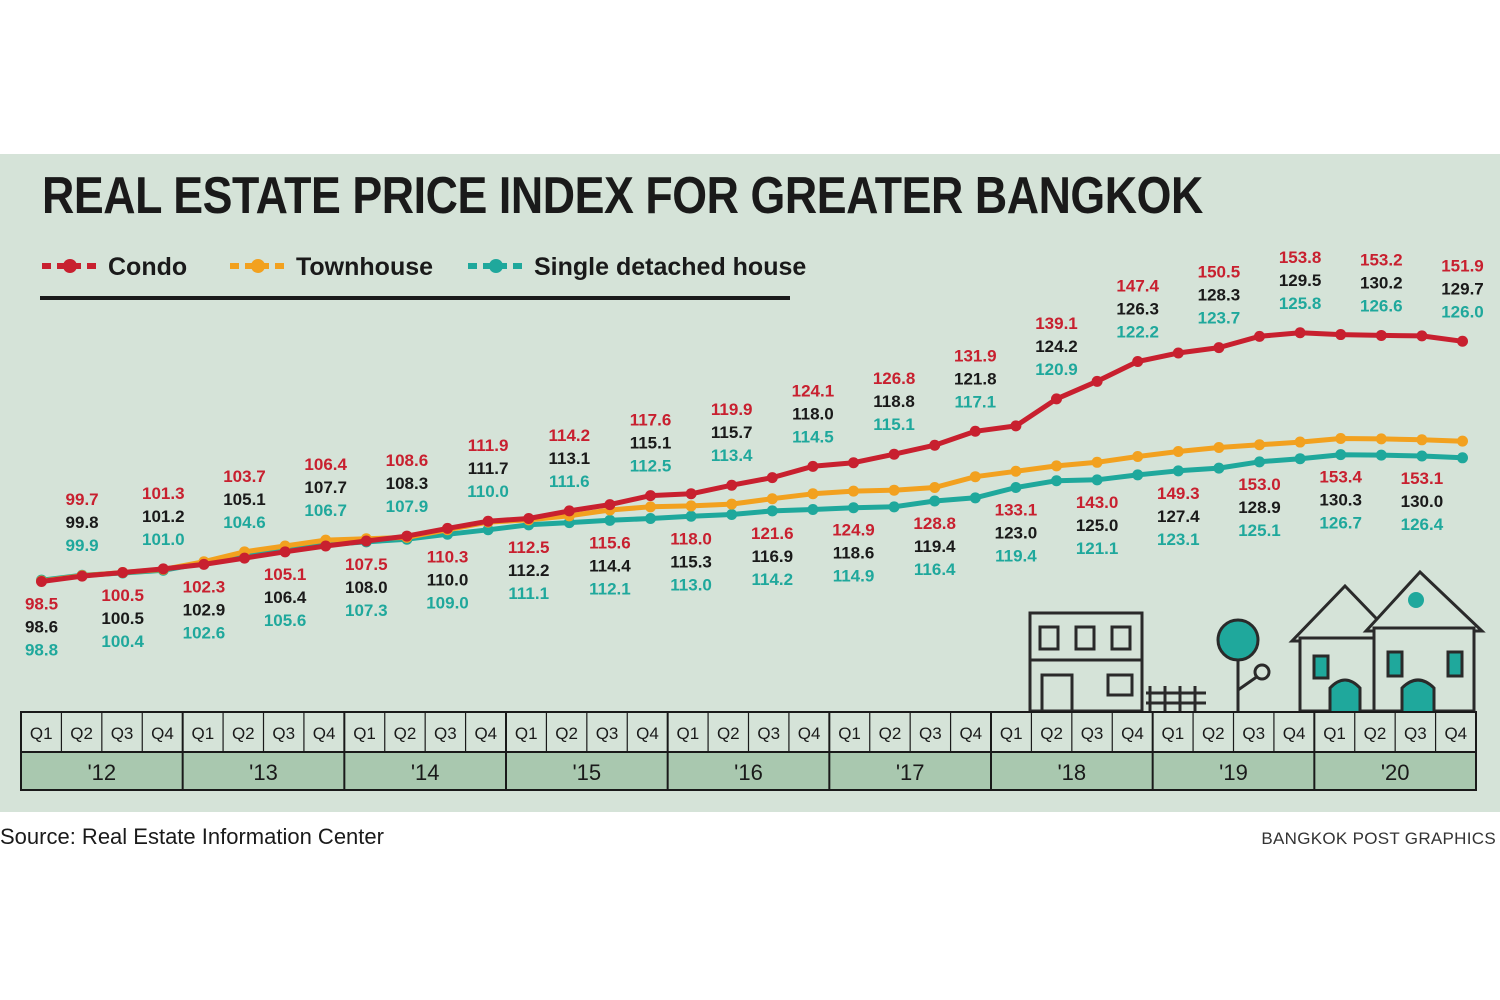  Describe the element at coordinates (1381, 282) in the screenshot. I see `data-label-townhouse: 130.2` at that location.